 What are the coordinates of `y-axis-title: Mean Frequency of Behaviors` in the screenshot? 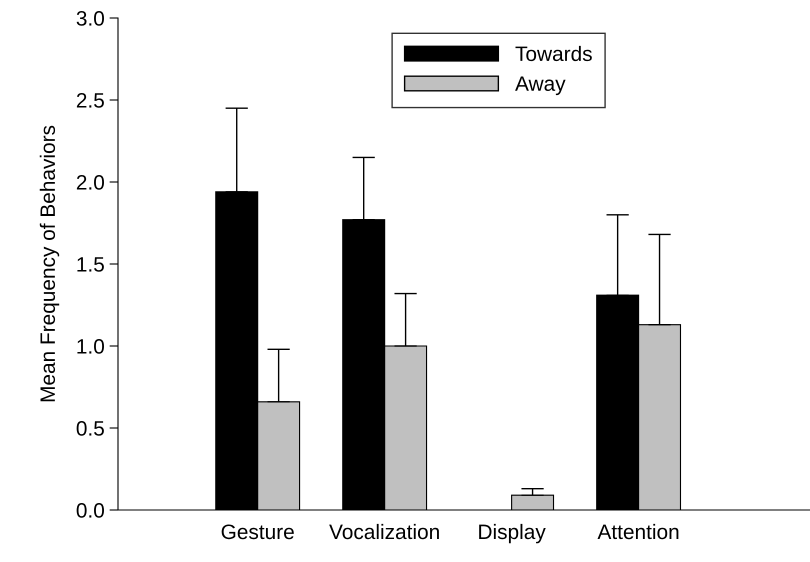 It's located at (50, 264).